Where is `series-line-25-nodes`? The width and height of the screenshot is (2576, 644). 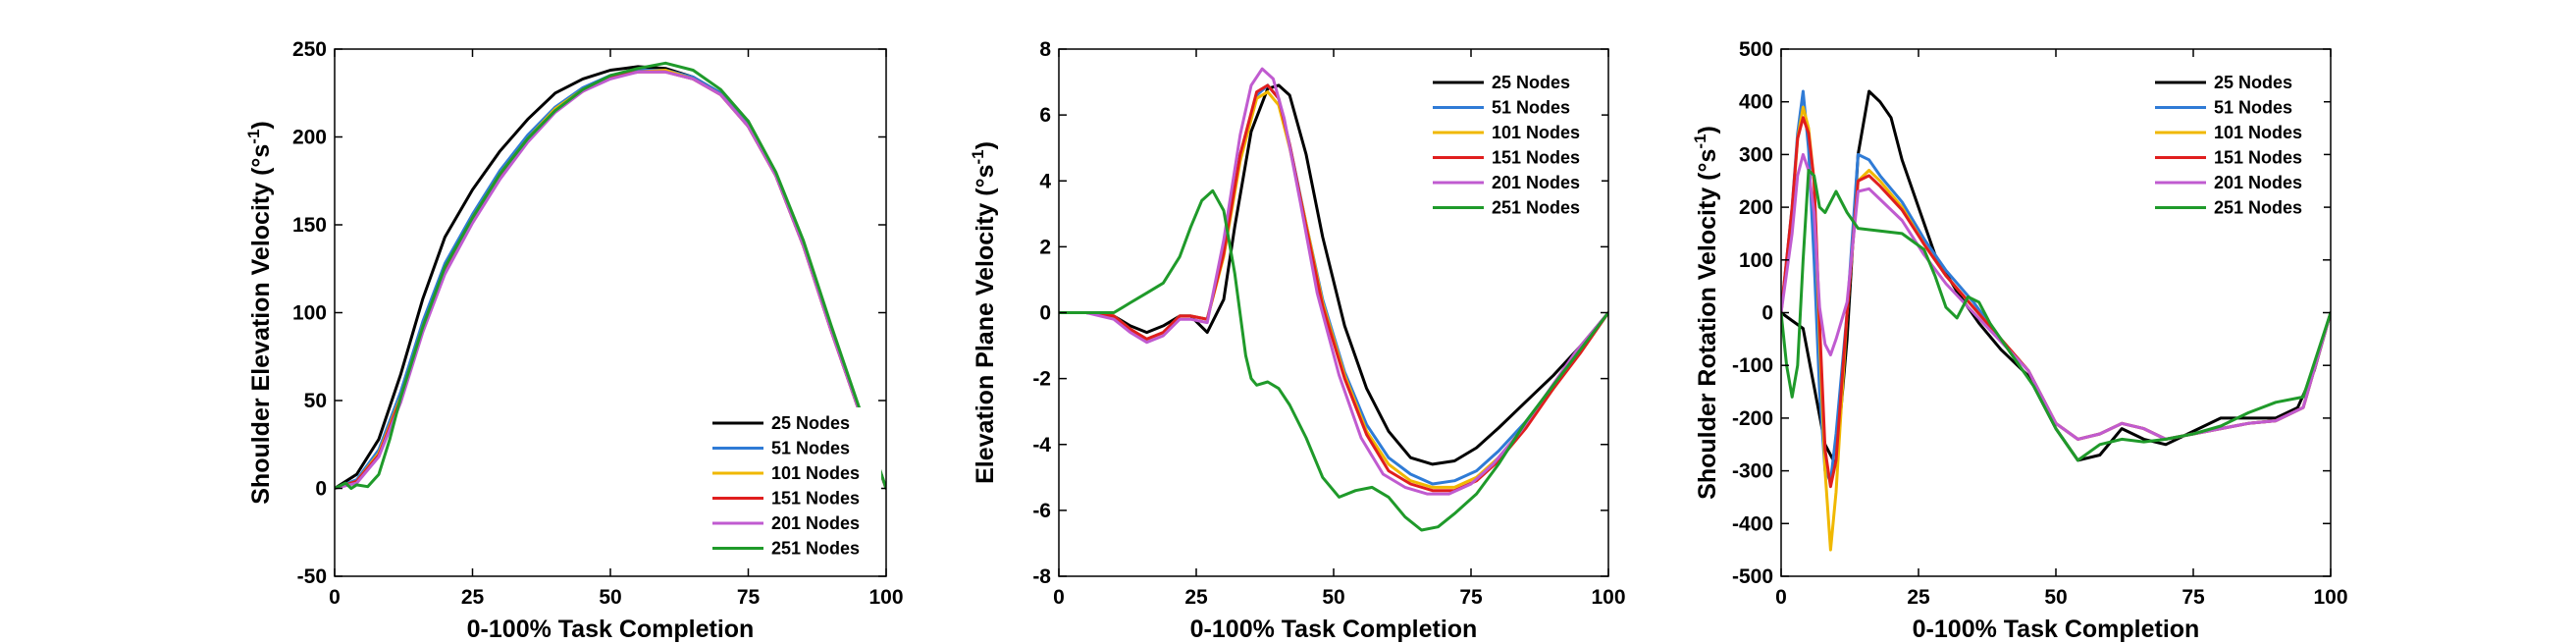
series-line-25-nodes is located at coordinates (1333, 274).